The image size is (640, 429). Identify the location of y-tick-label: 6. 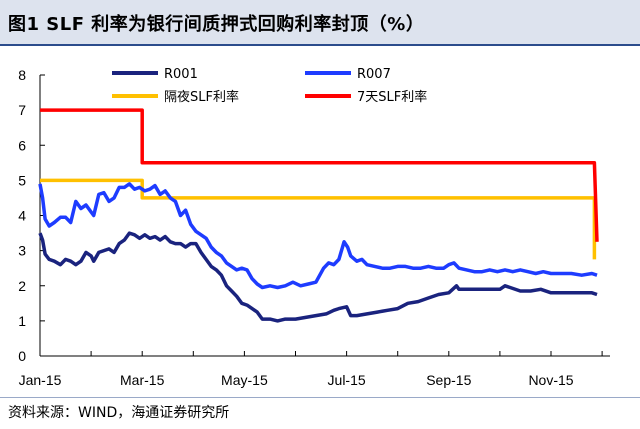
(22, 145).